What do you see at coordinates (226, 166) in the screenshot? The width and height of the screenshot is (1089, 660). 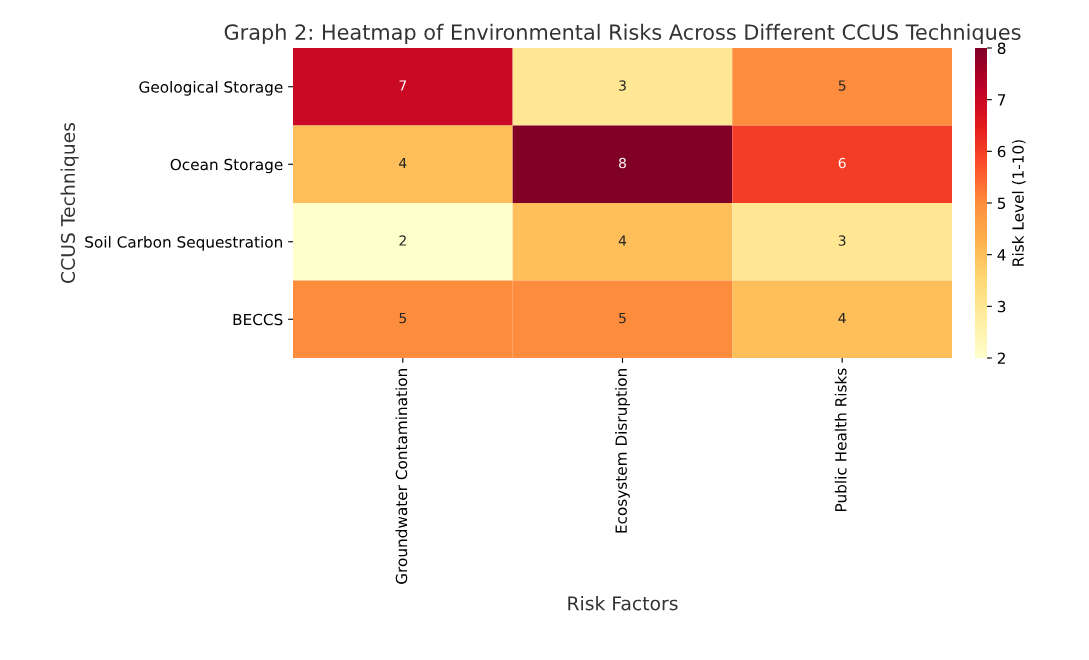 I see `y-tick-label: Ocean Storage` at bounding box center [226, 166].